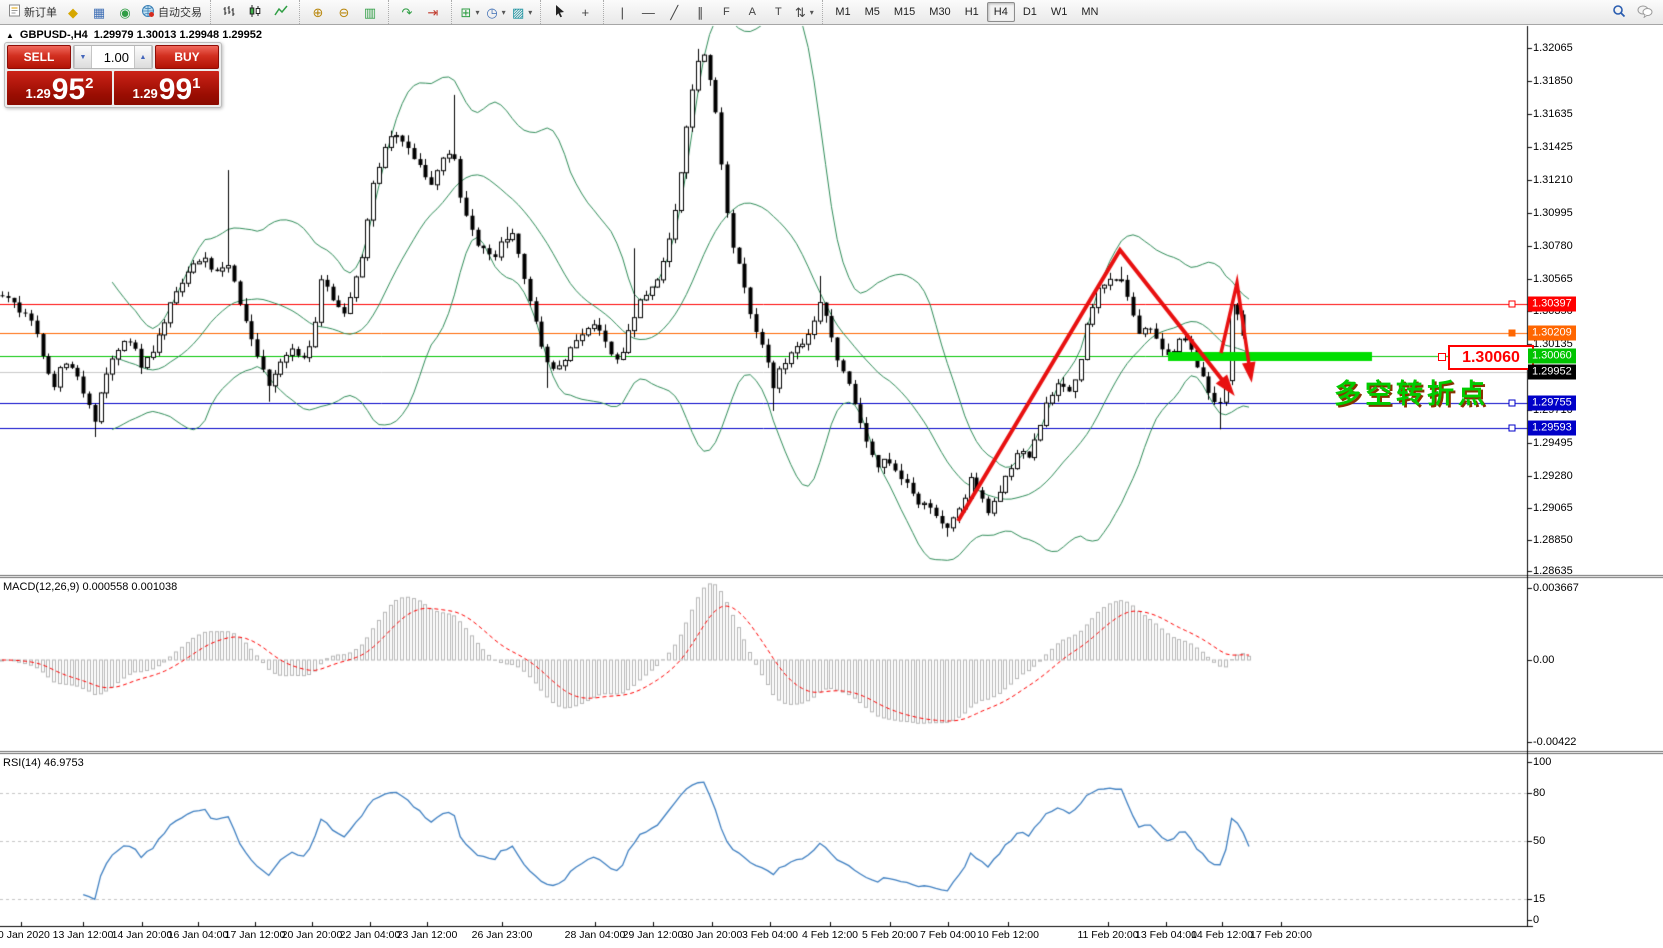 The width and height of the screenshot is (1663, 948). What do you see at coordinates (770, 935) in the screenshot?
I see `time-axis-label: 3 Feb 04:00` at bounding box center [770, 935].